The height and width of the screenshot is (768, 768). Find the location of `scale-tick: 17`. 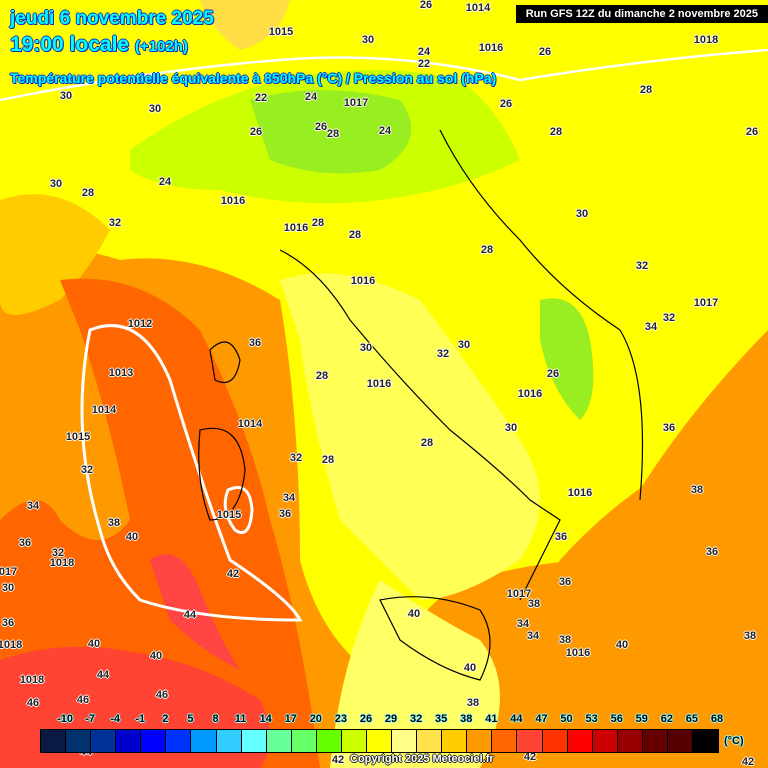

scale-tick: 17 is located at coordinates (290, 719).